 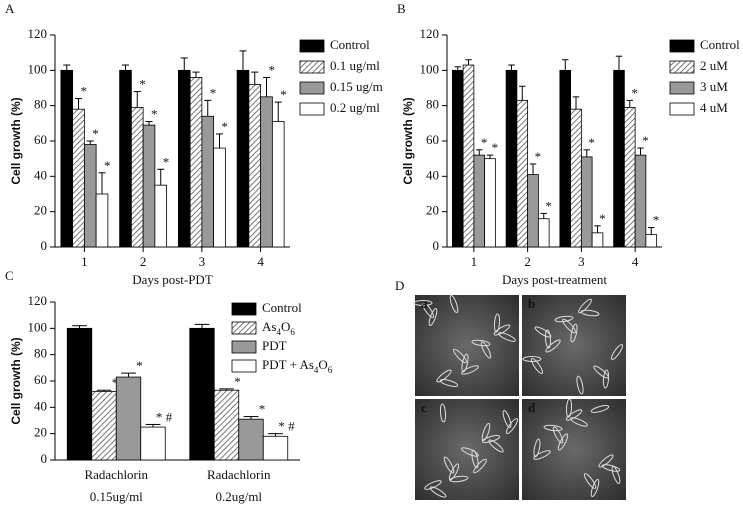 What do you see at coordinates (714, 107) in the screenshot?
I see `legend-label: 4 uM` at bounding box center [714, 107].